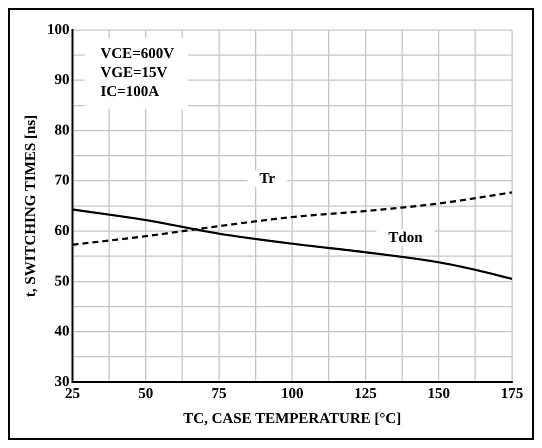 The image size is (542, 448). Describe the element at coordinates (30, 206) in the screenshot. I see `y-axis-title: t, SWITCHING TIMES [ns]` at that location.